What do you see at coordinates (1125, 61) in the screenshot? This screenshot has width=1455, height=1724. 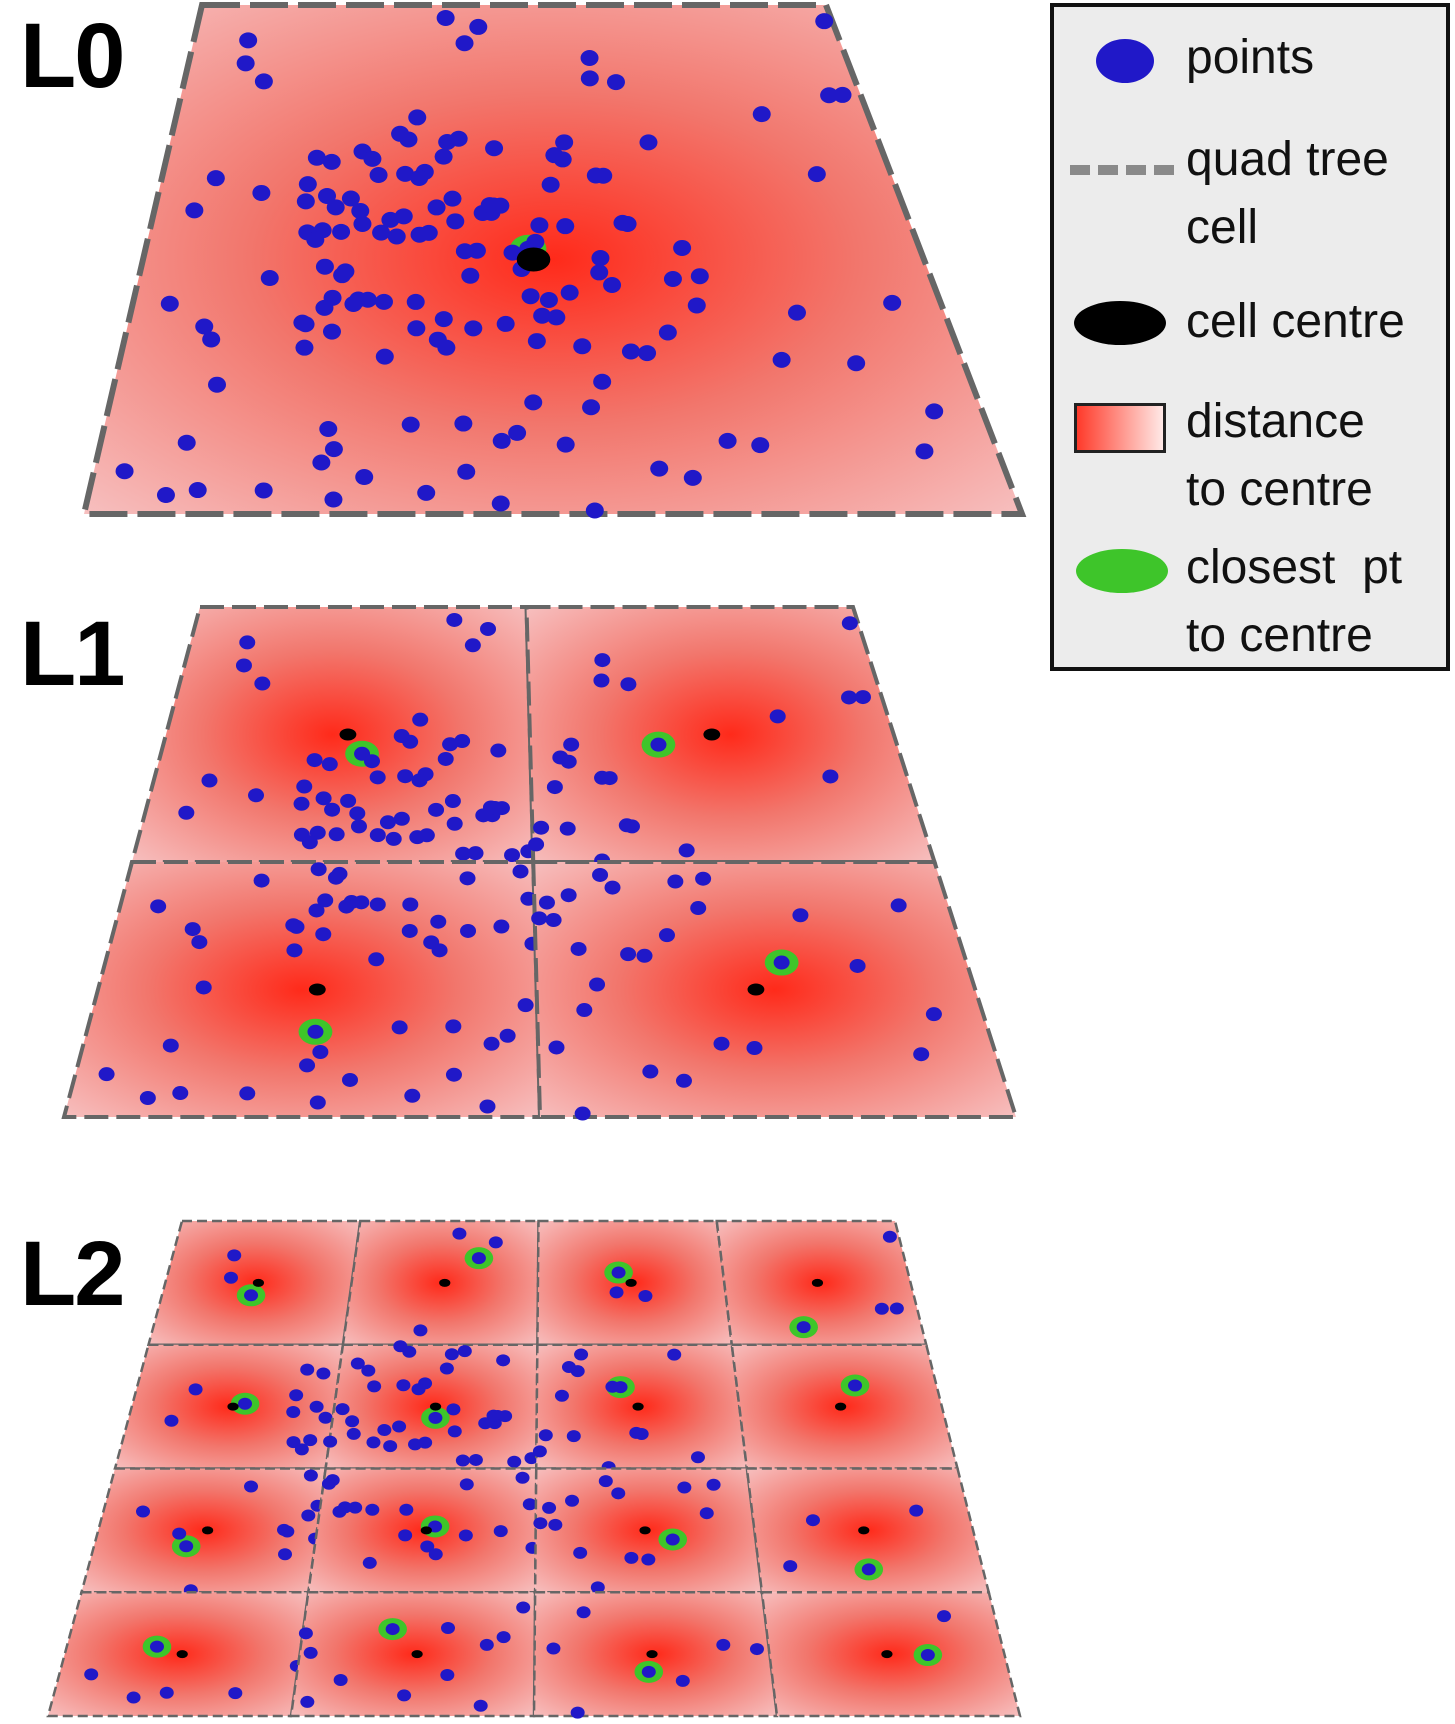 I see `point-symbol-icon` at bounding box center [1125, 61].